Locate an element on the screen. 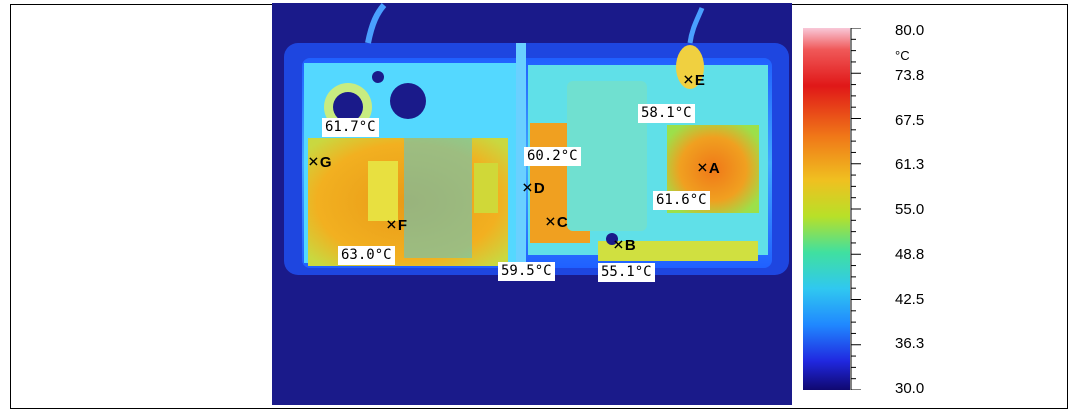  core-right is located at coordinates (486, 188).